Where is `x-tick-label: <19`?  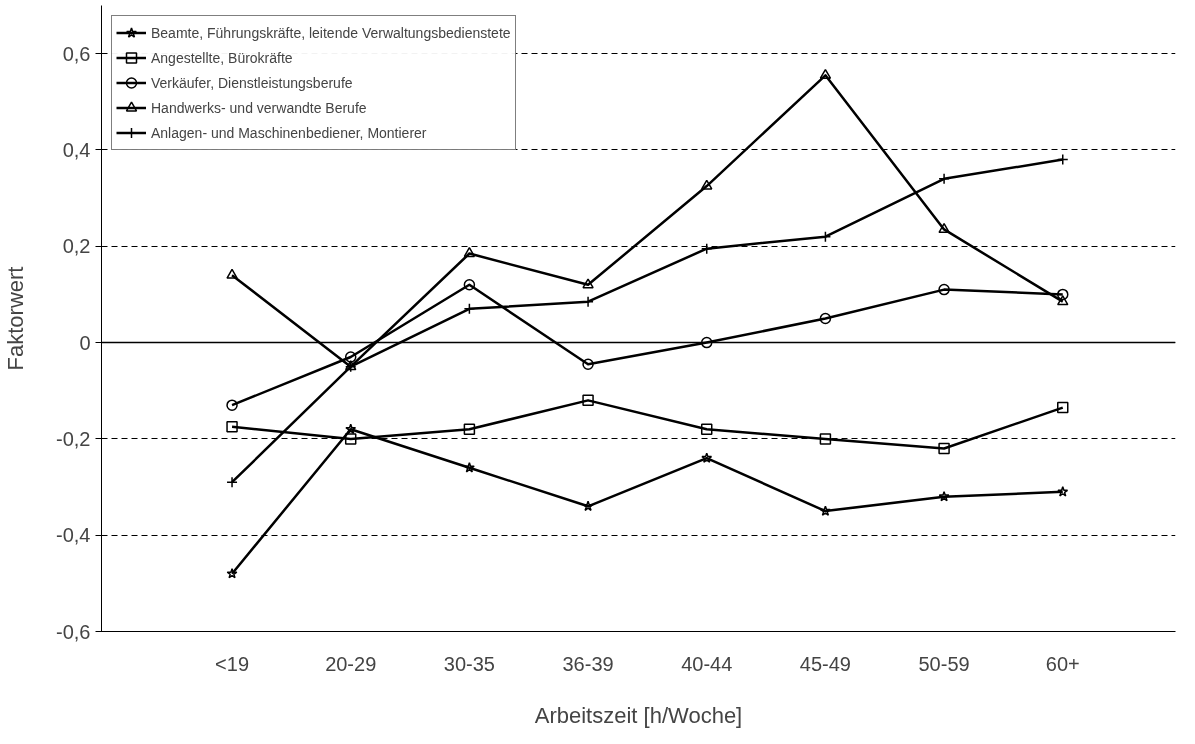 x-tick-label: <19 is located at coordinates (232, 663).